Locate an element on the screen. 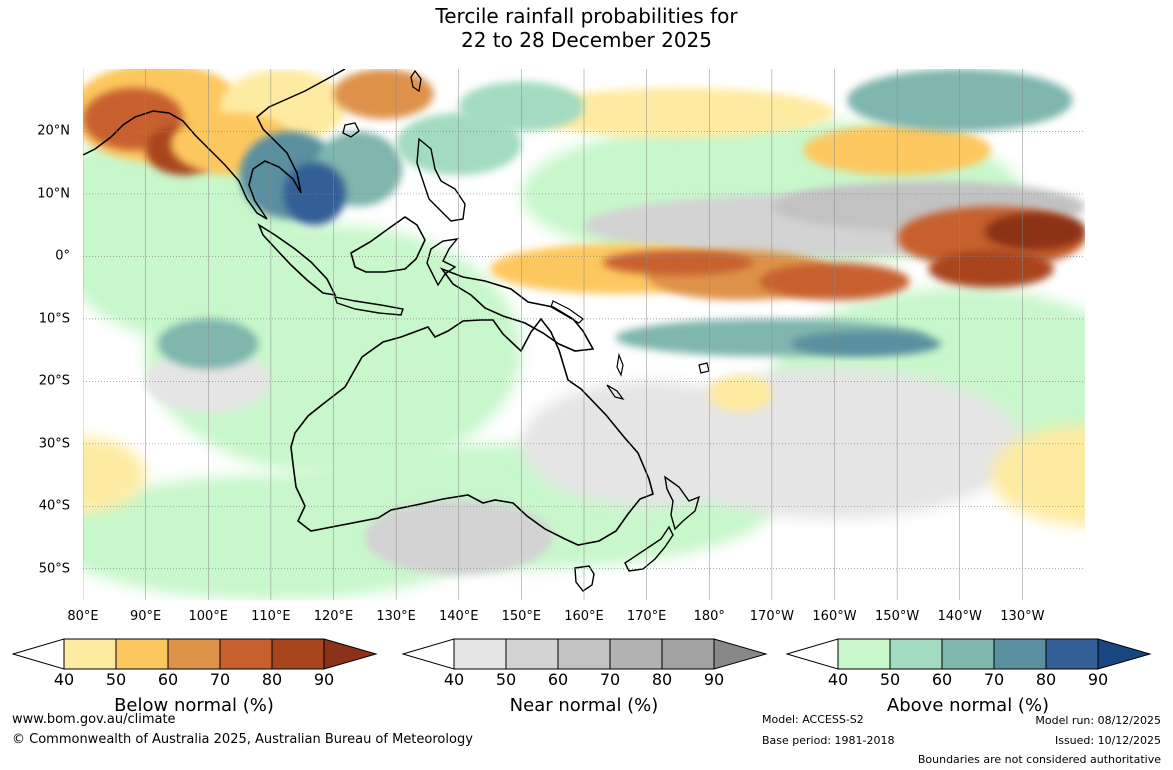 The height and width of the screenshot is (770, 1173). fiji-outline is located at coordinates (704, 368).